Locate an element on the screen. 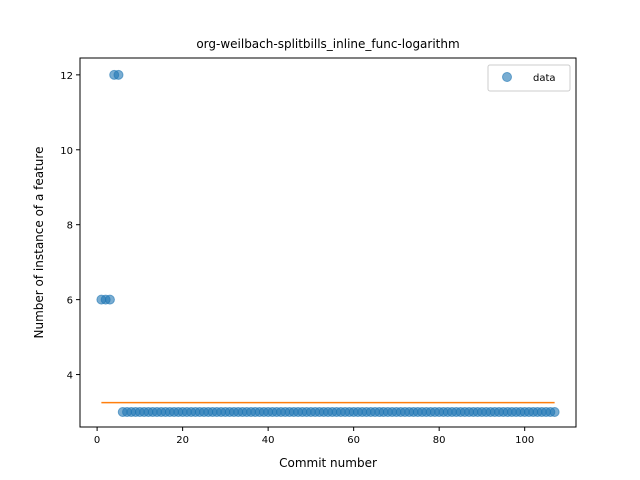  x-axis-label: Commit number is located at coordinates (328, 463).